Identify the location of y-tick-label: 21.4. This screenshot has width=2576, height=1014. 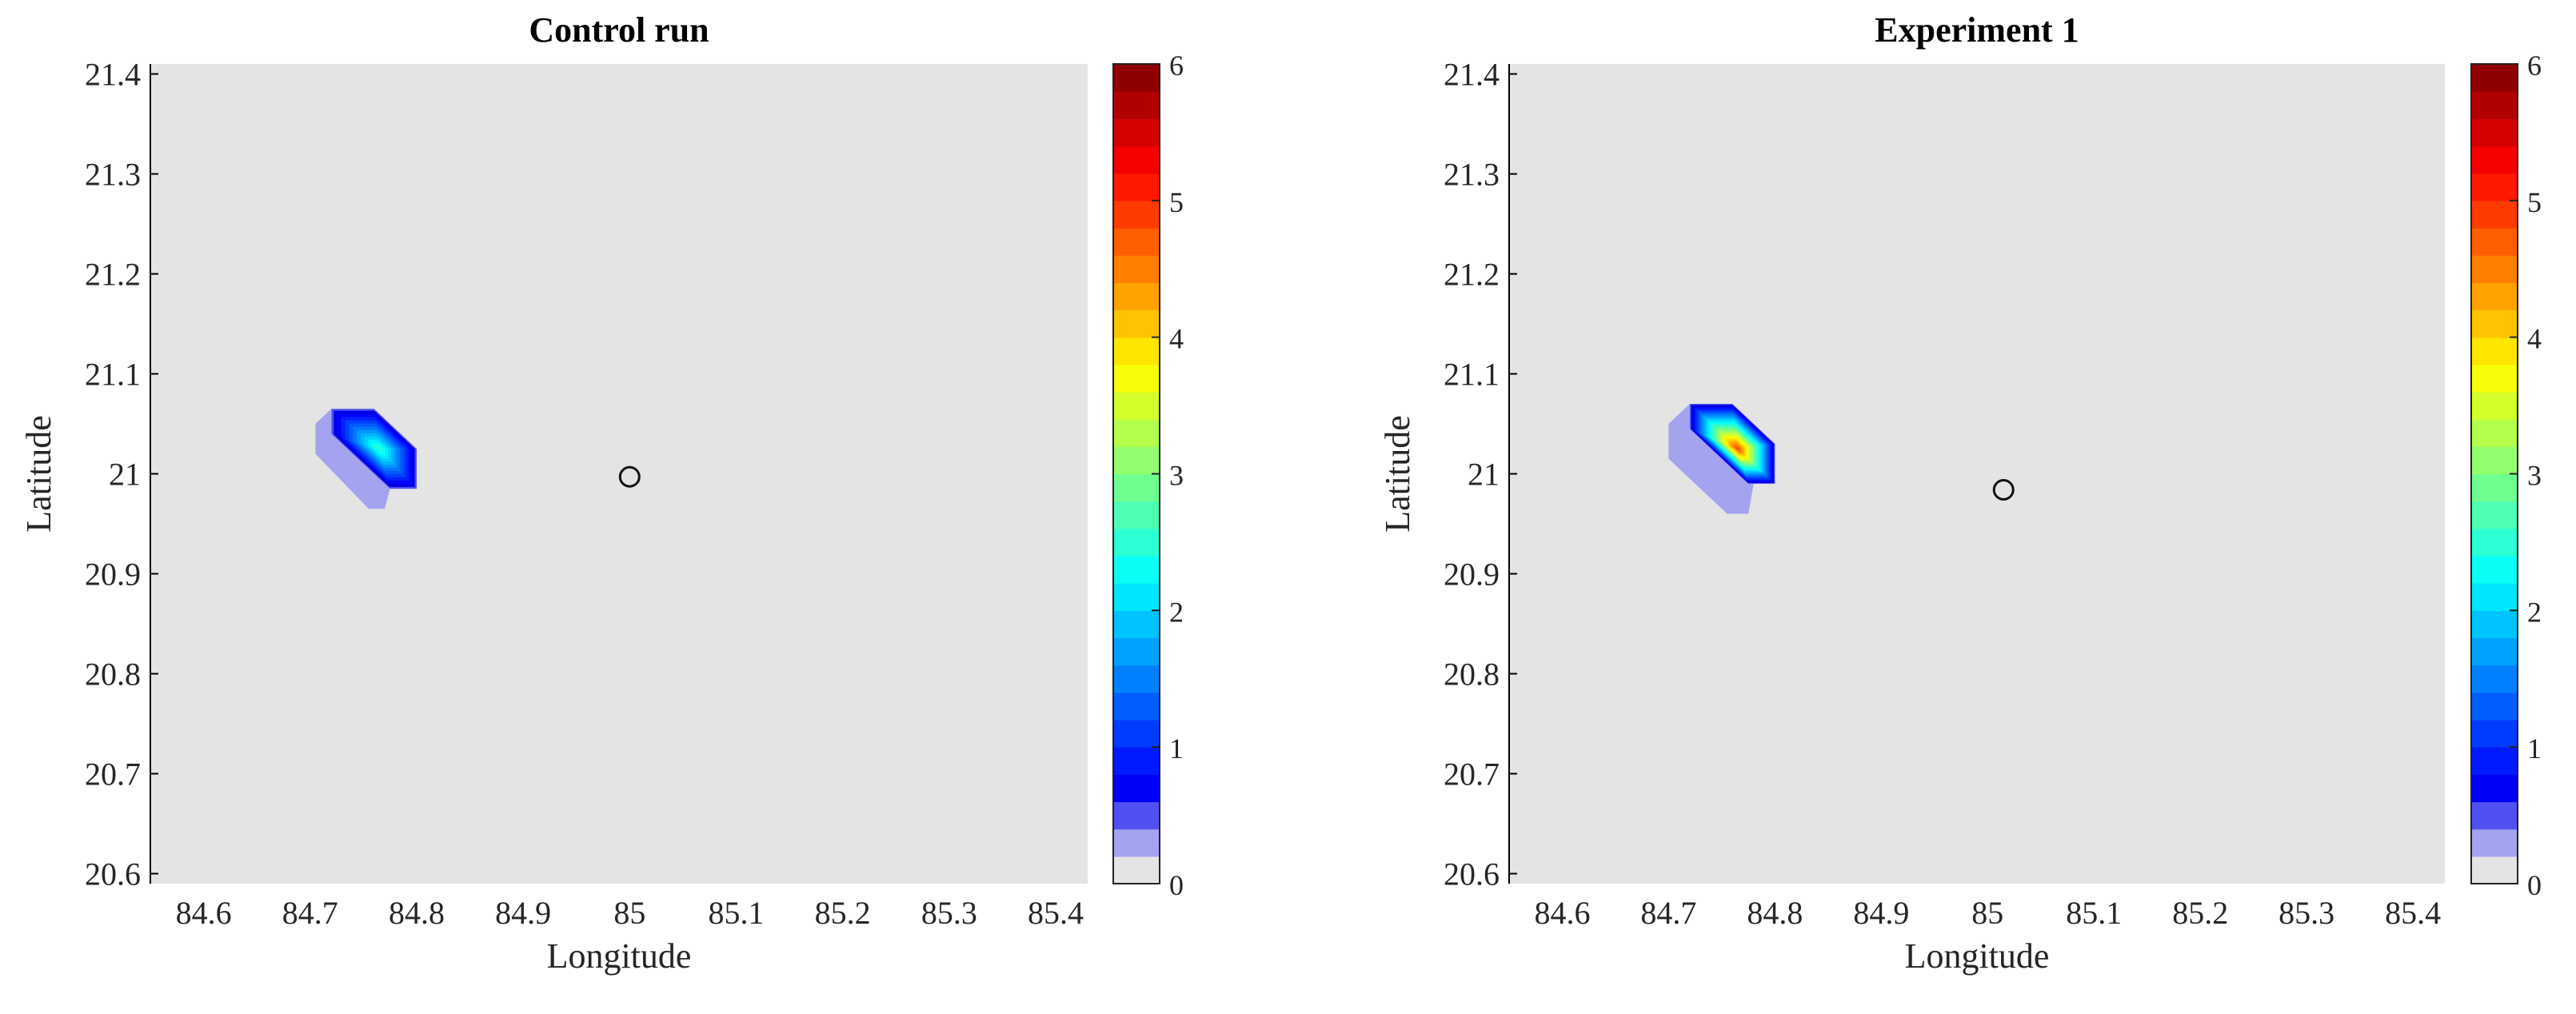
(113, 75).